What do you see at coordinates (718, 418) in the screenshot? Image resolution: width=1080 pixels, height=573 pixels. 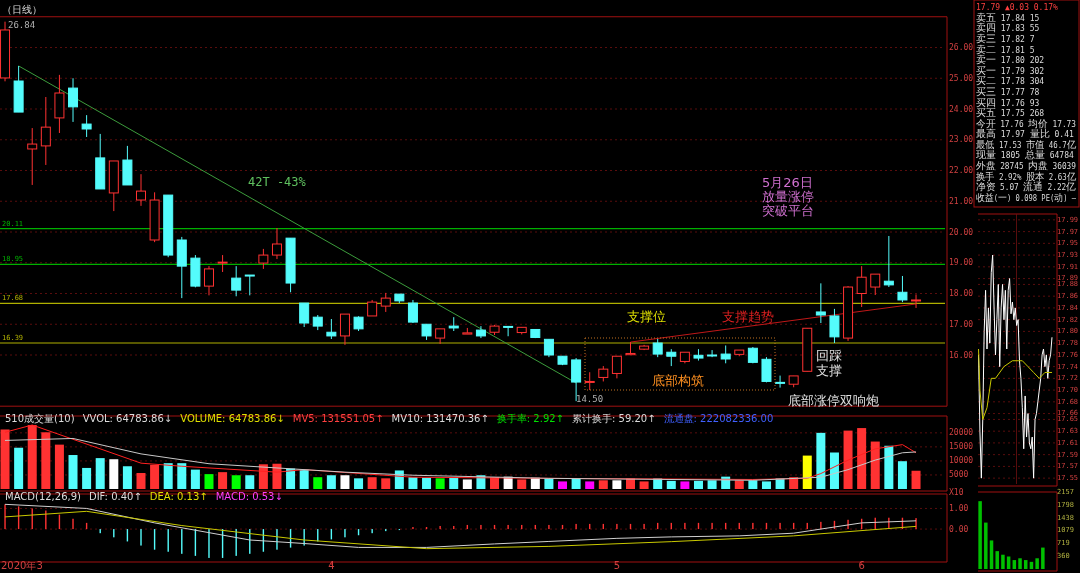 I see `annotation: 流通盘: 222082336.00` at bounding box center [718, 418].